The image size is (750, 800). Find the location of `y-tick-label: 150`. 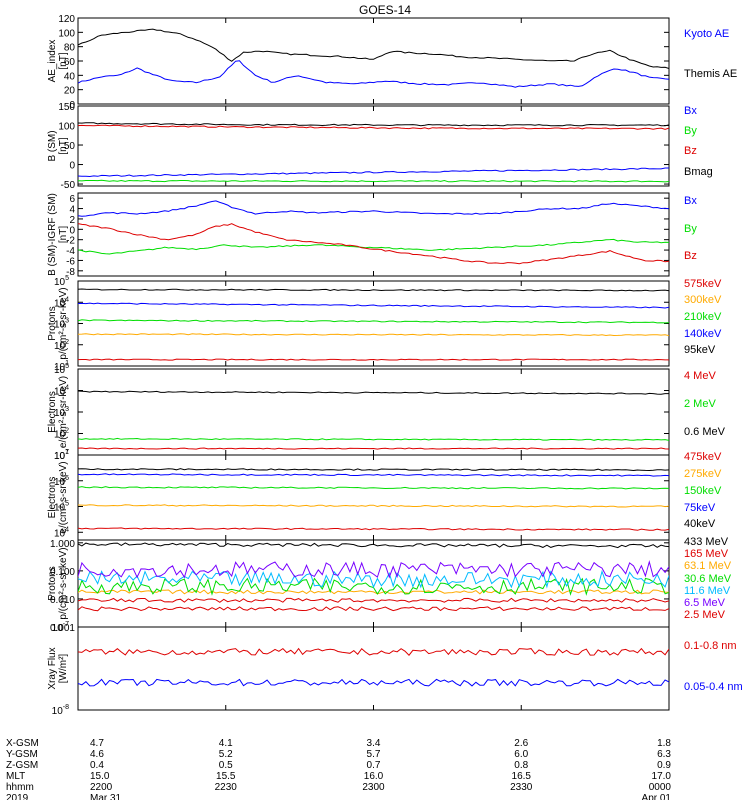

y-tick-label: 150 is located at coordinates (66, 107).